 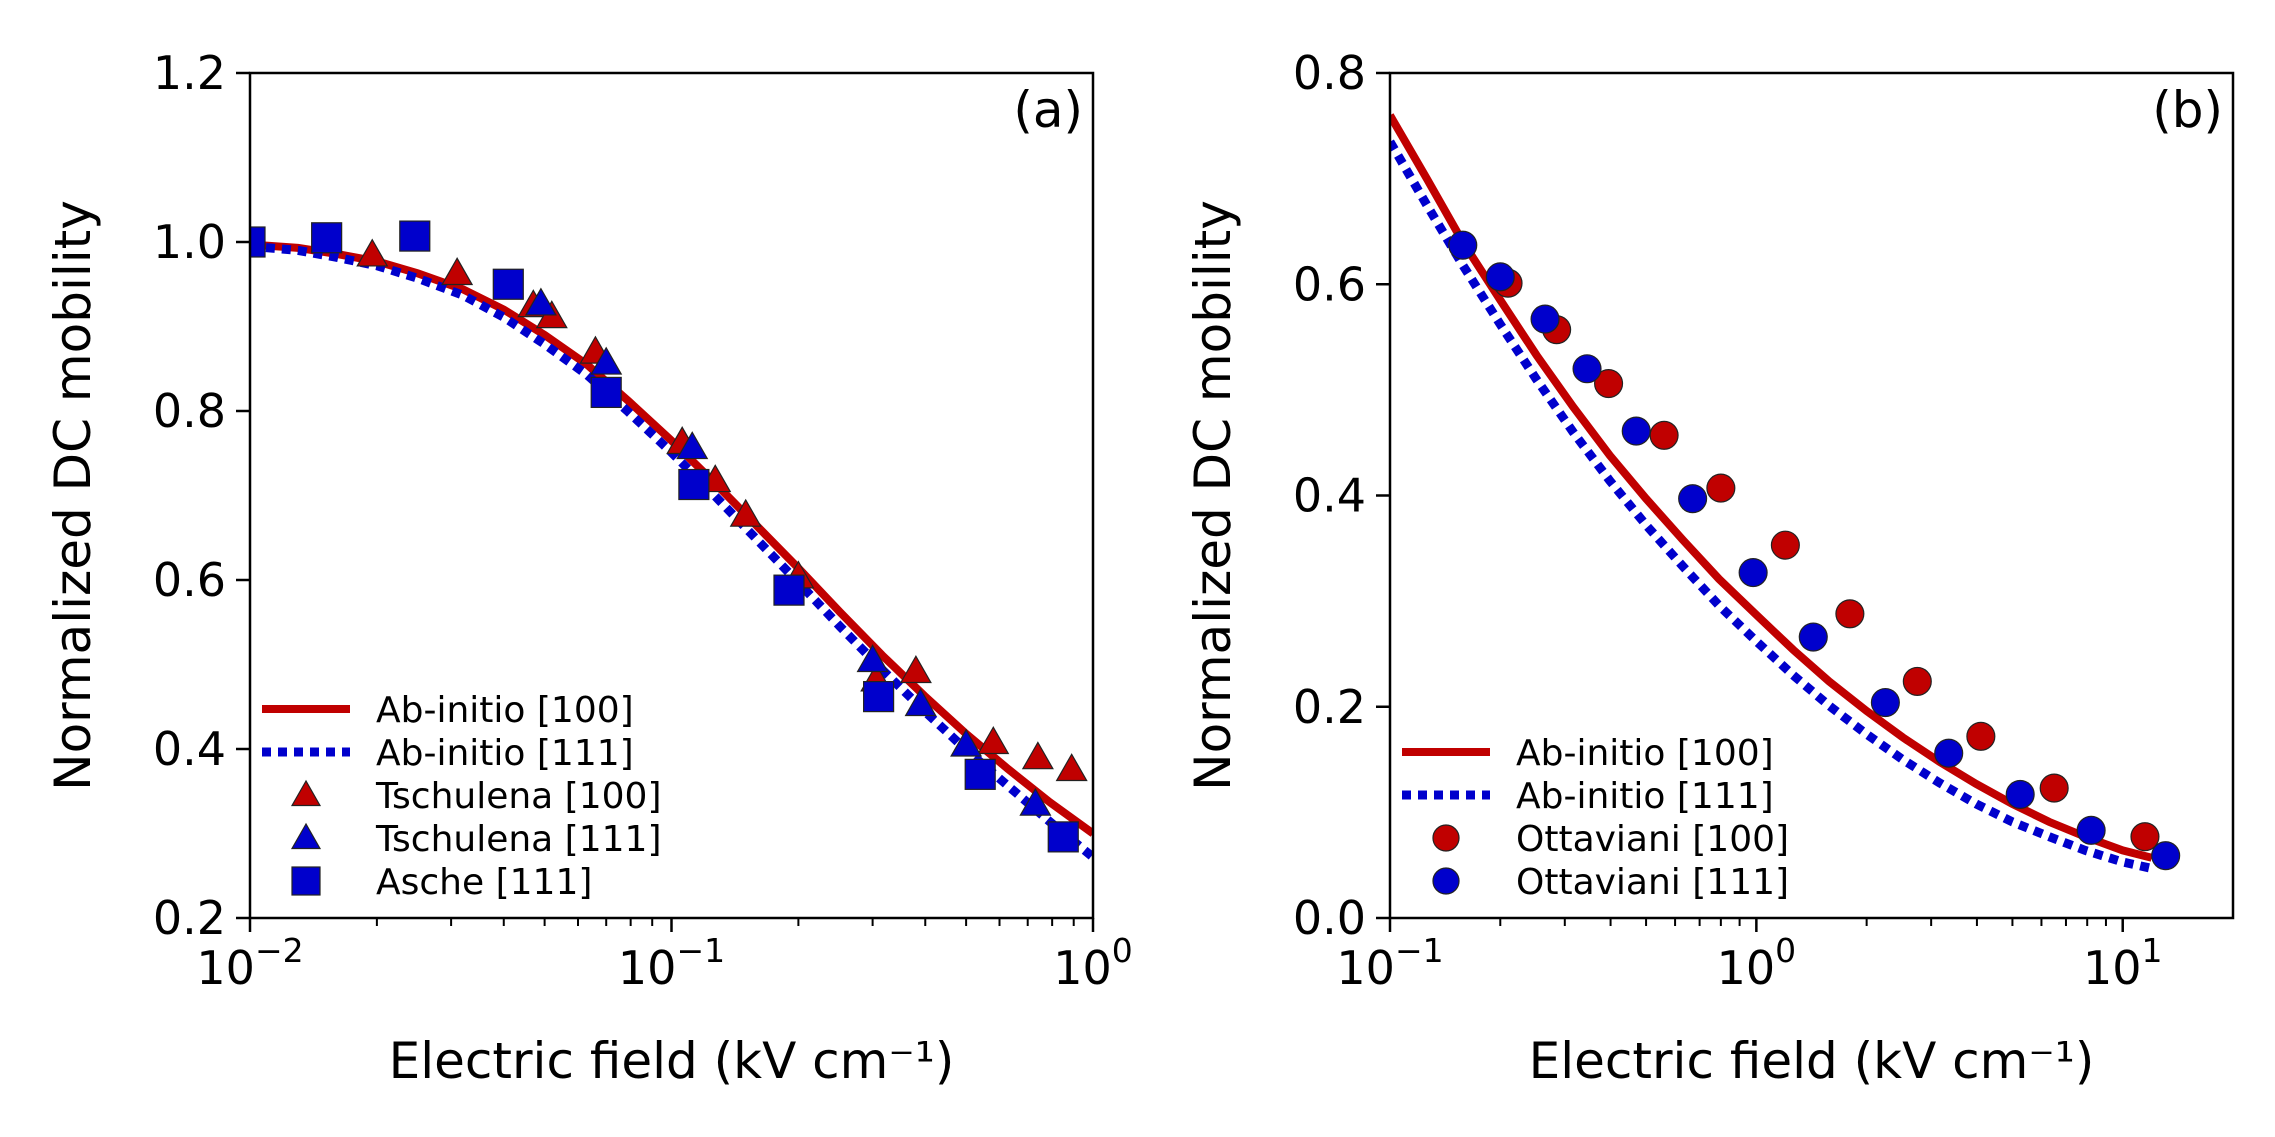 What do you see at coordinates (189, 73) in the screenshot?
I see `y-tick-label: 1.2` at bounding box center [189, 73].